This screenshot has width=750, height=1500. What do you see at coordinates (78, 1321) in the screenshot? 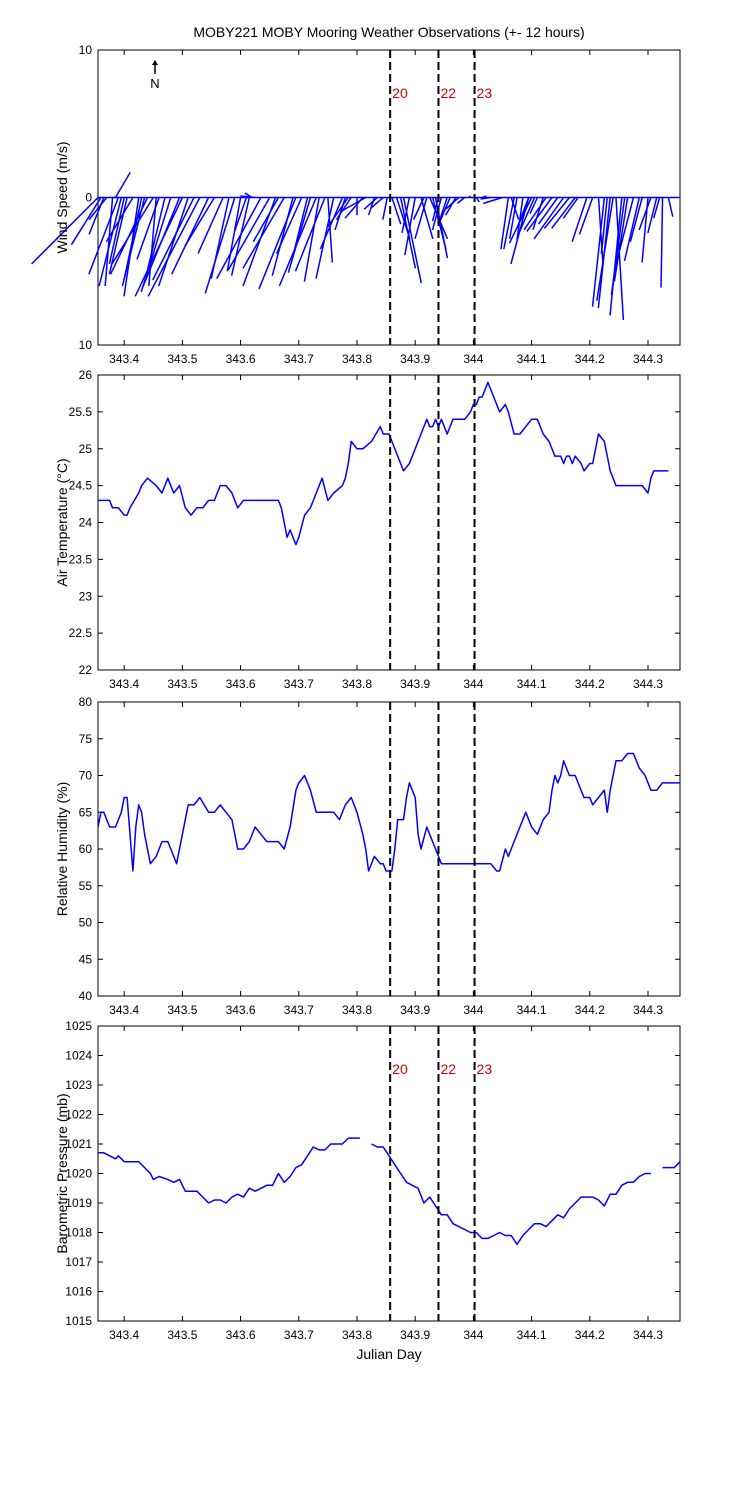
I see `y-tick-label: 1015` at bounding box center [78, 1321].